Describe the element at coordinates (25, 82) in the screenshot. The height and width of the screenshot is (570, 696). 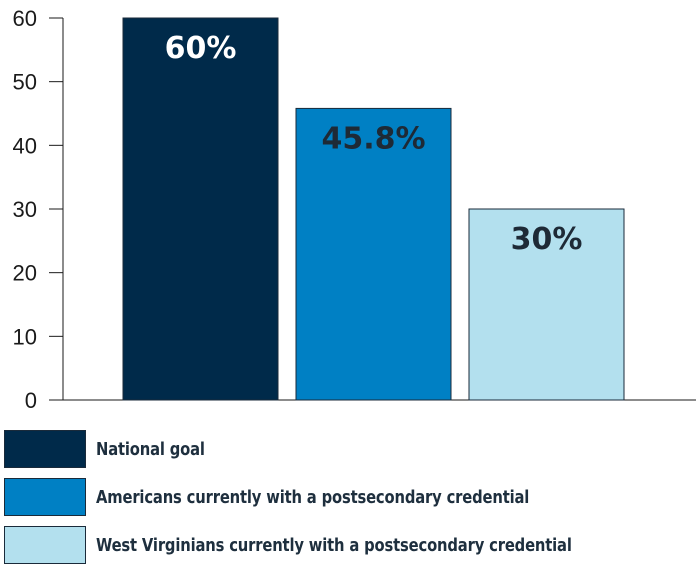
I see `y-tick-label: 50` at that location.